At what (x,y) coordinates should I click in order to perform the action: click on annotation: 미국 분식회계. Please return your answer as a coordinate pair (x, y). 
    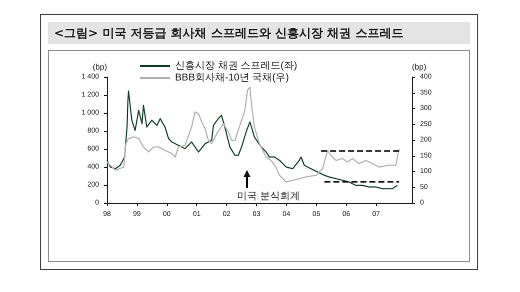
    Looking at the image, I should click on (268, 196).